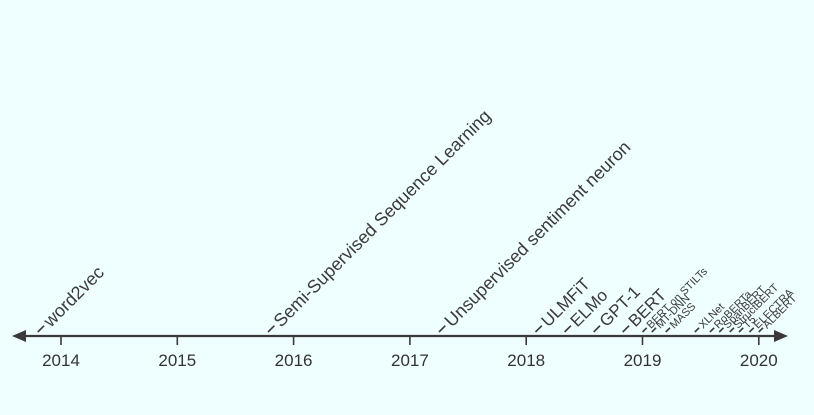 The width and height of the screenshot is (814, 415). Describe the element at coordinates (759, 360) in the screenshot. I see `year-label: 2020` at that location.